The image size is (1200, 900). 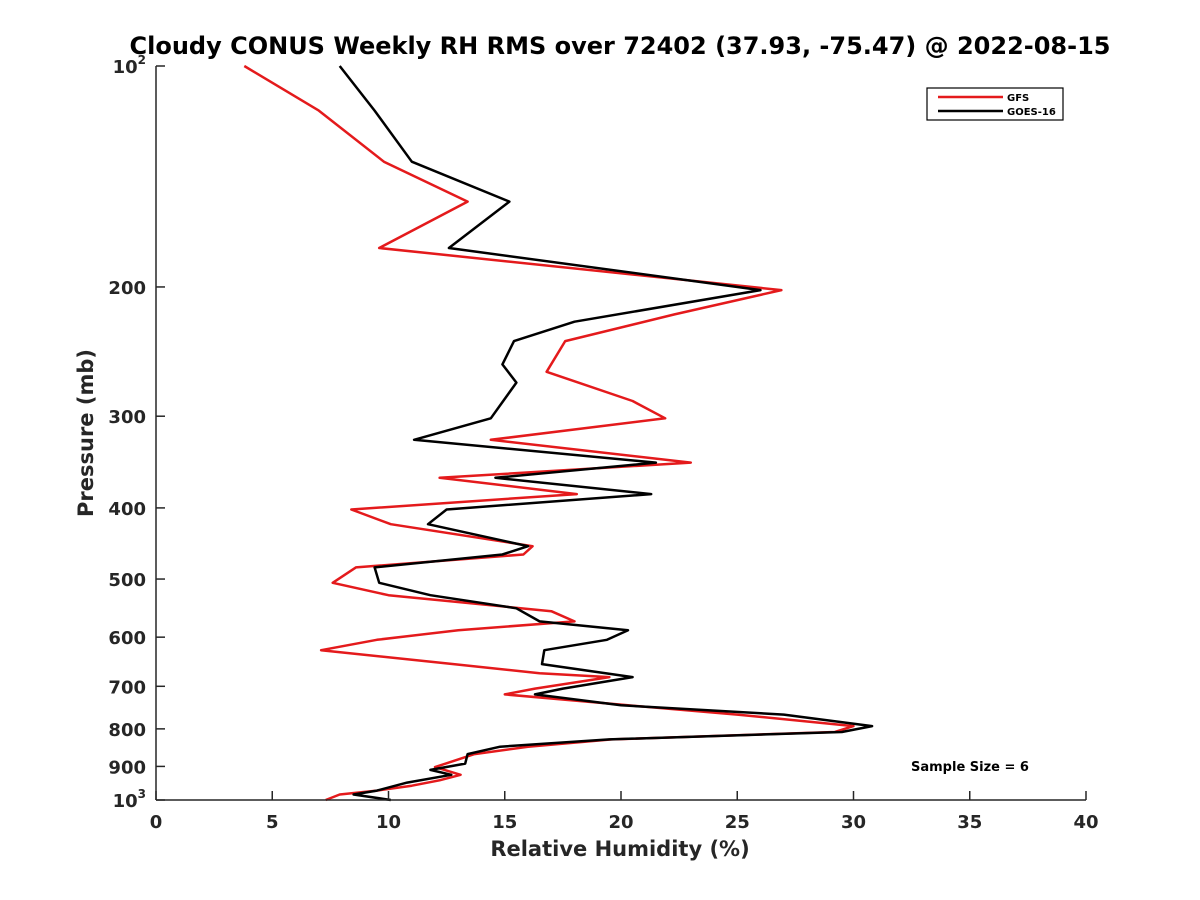 I want to click on y-tick-label: 400, so click(x=127, y=509).